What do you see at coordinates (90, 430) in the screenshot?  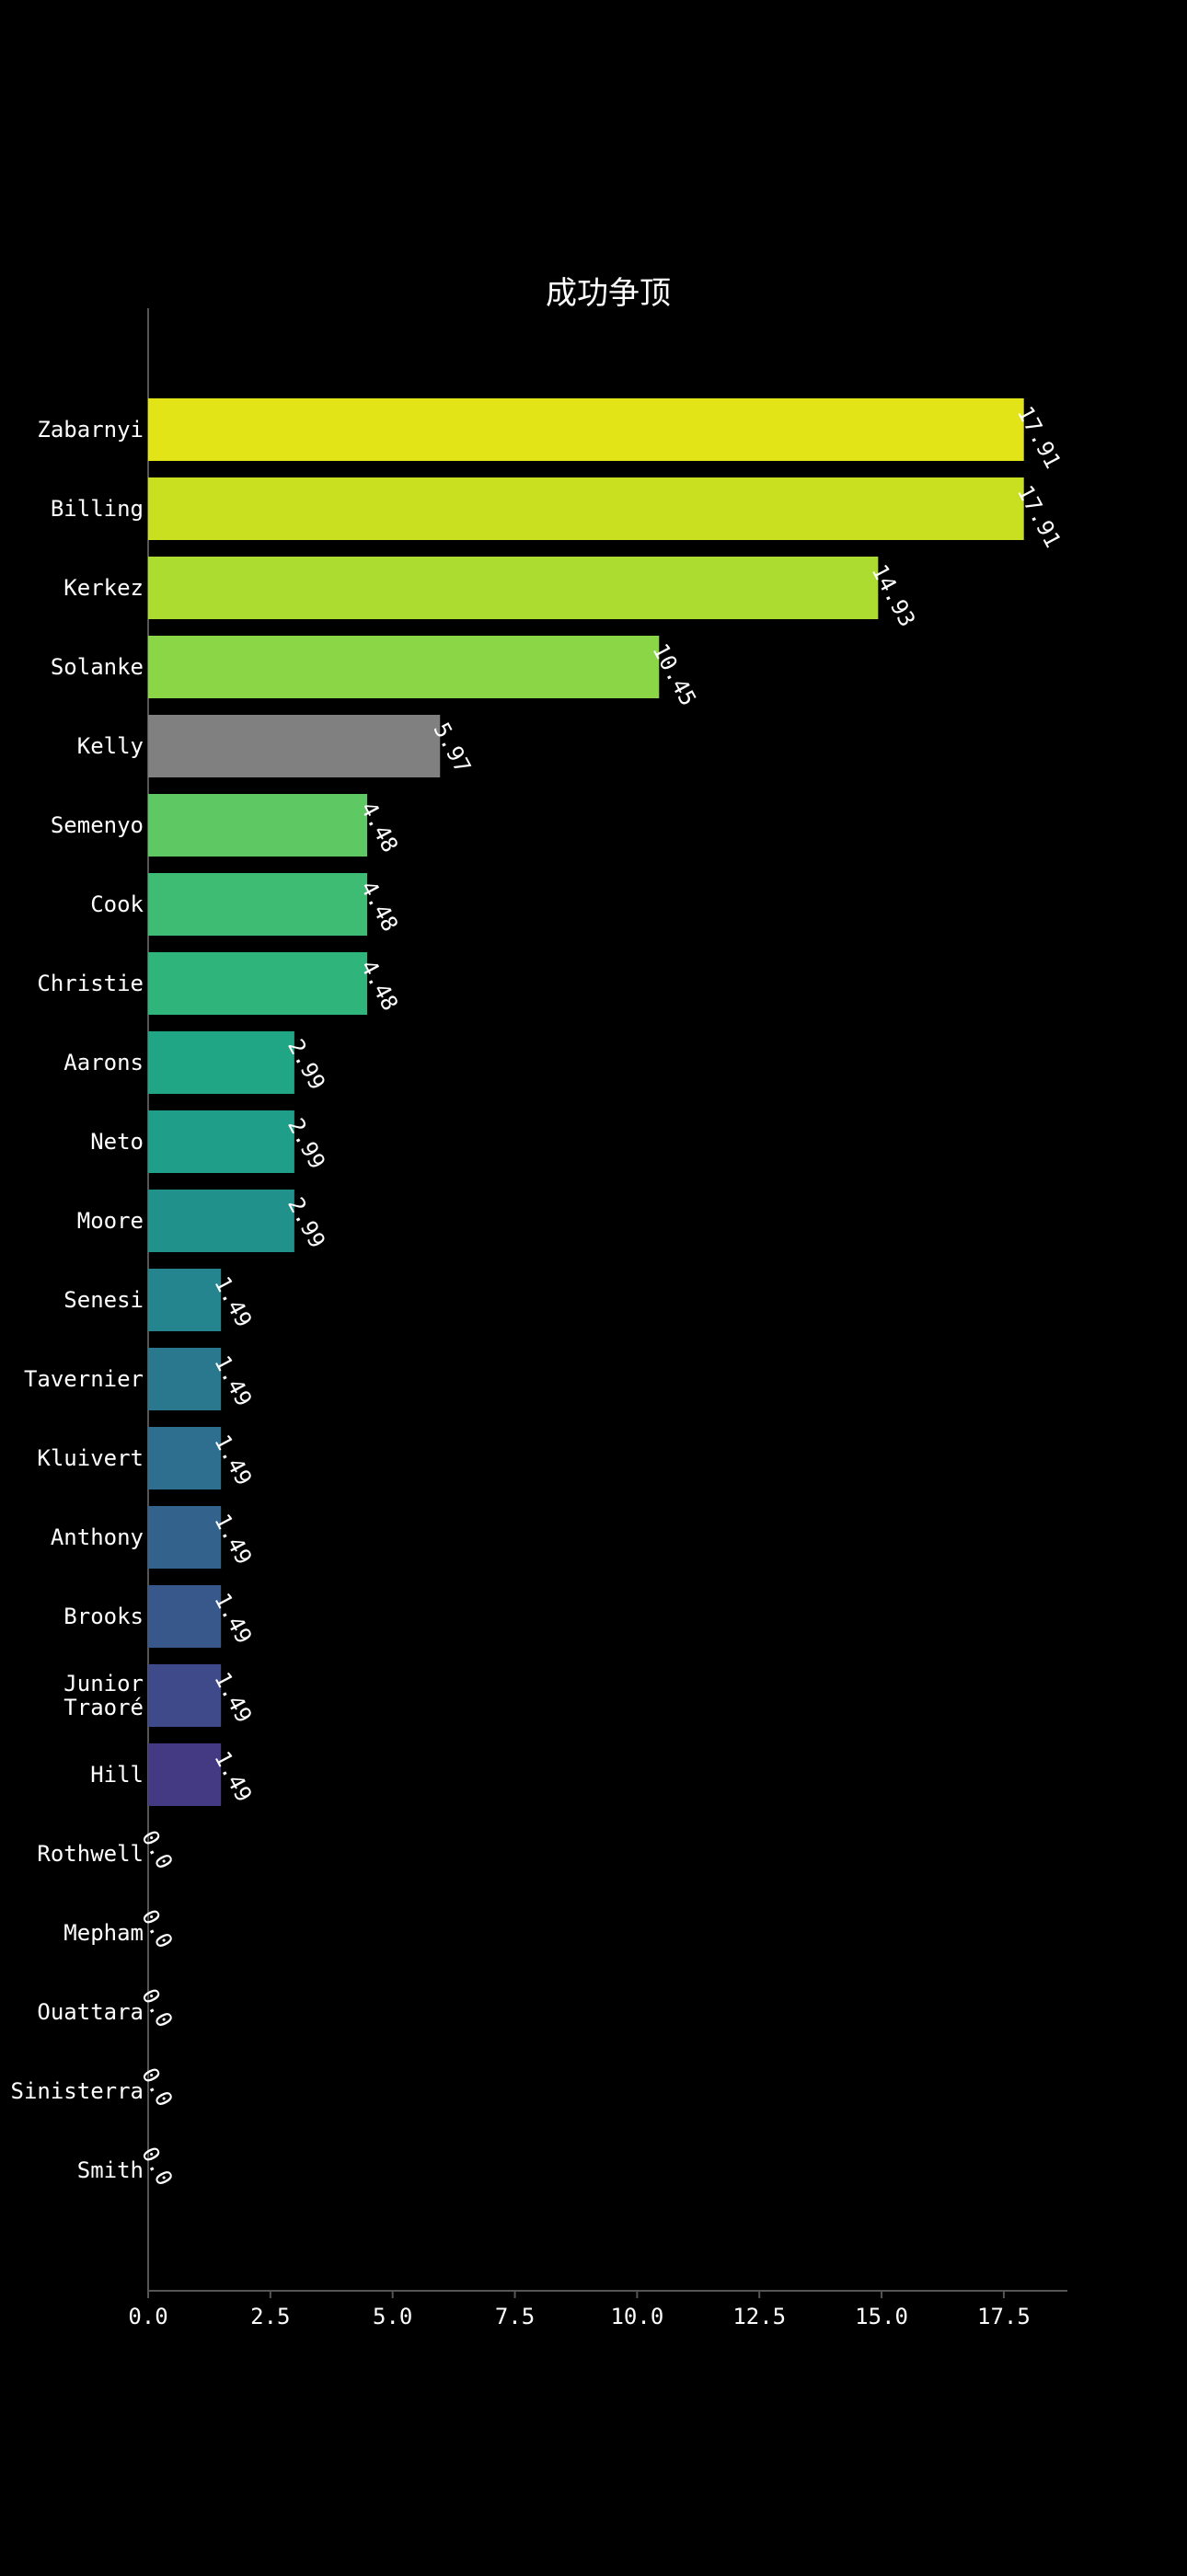 I see `category-label: Zabarnyi` at bounding box center [90, 430].